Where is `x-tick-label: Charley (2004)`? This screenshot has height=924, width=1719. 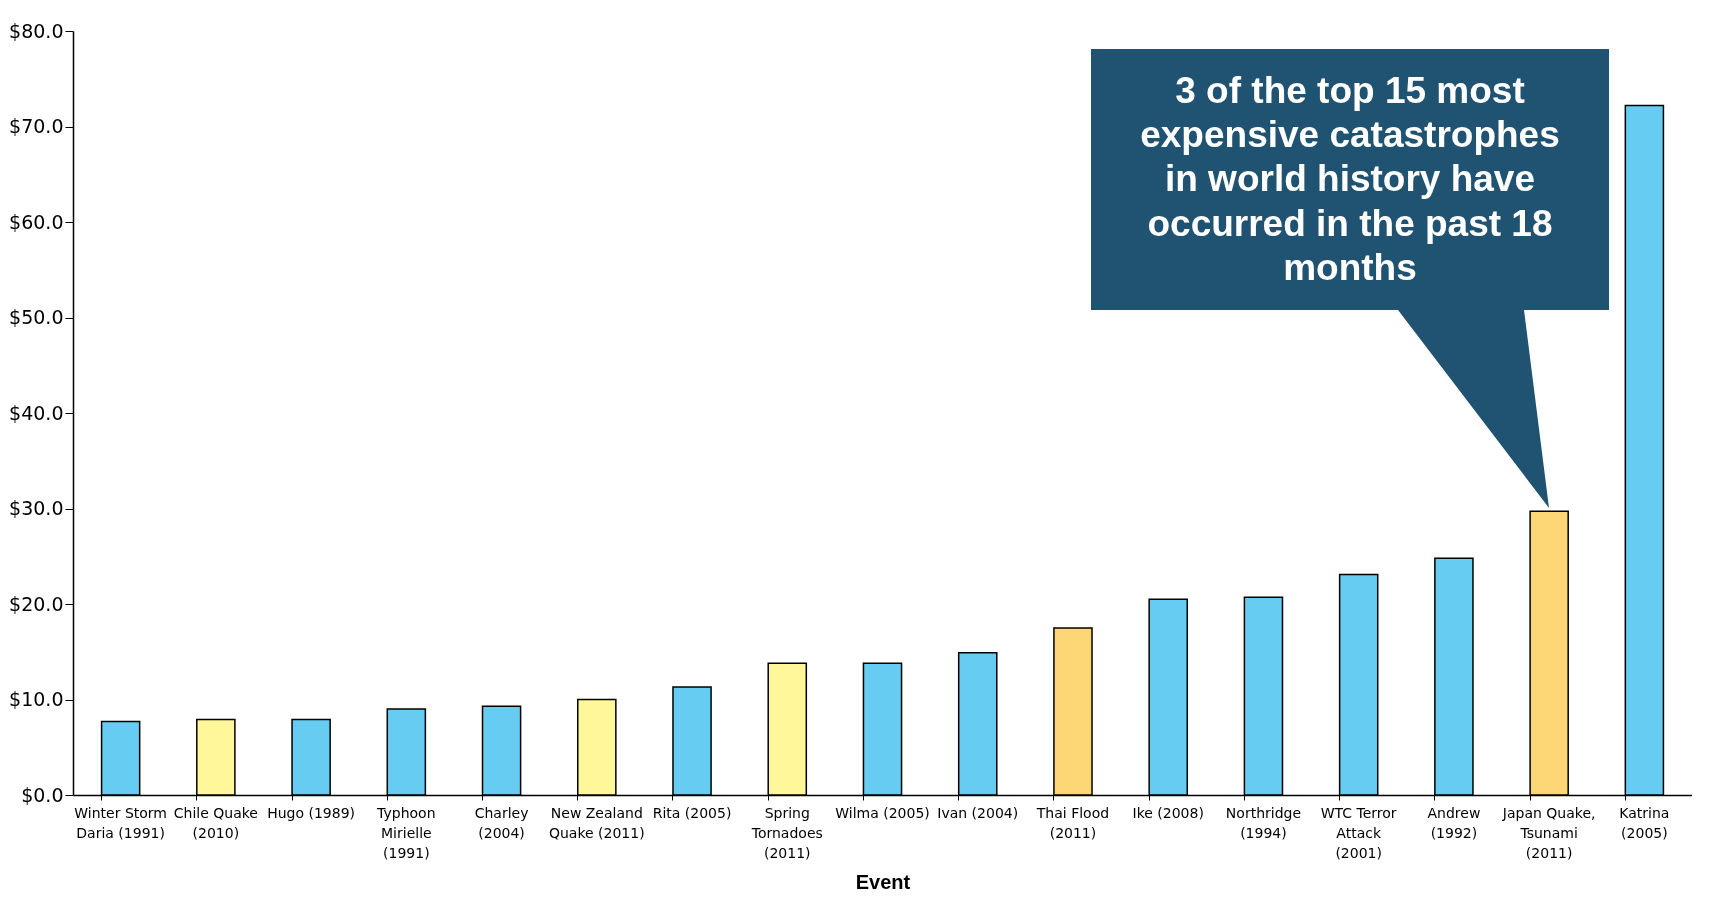 x-tick-label: Charley (2004) is located at coordinates (501, 822).